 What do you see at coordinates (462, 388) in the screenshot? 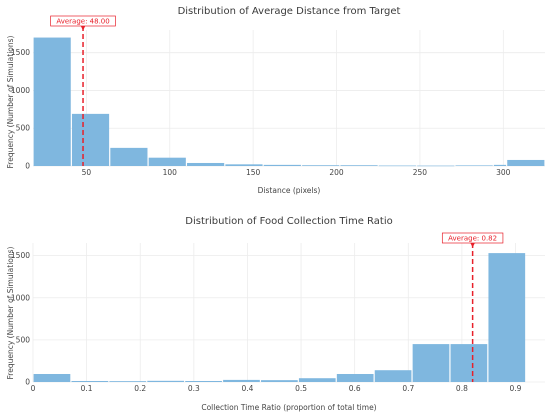
I see `x-tick-label: 0.8` at bounding box center [462, 388].